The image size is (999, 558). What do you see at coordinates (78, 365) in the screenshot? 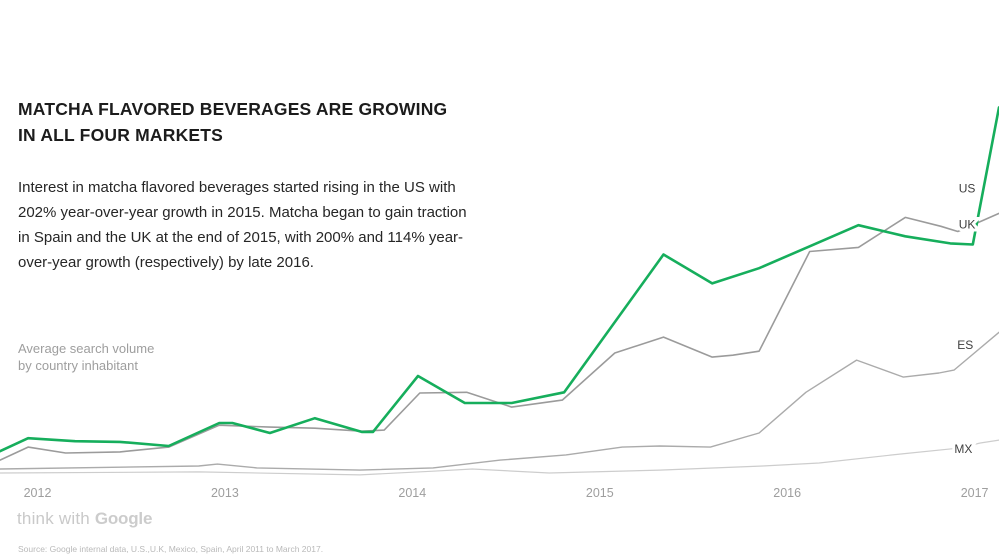
I see `y-axis-caption-line2: by country inhabitant` at bounding box center [78, 365].